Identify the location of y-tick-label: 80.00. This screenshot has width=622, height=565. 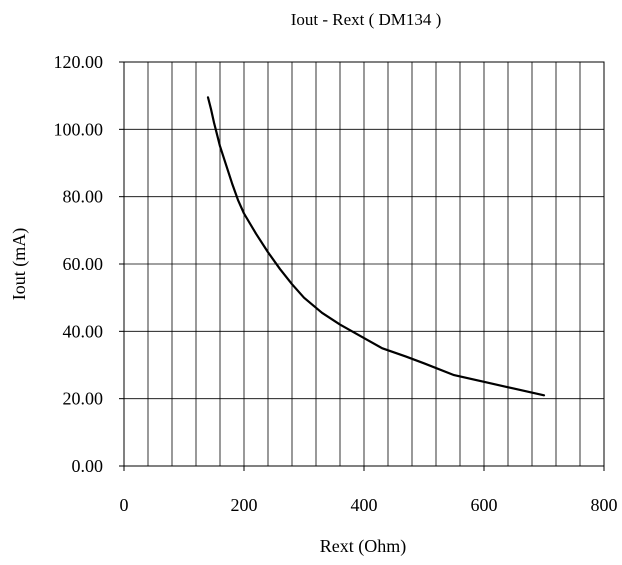
(83, 197).